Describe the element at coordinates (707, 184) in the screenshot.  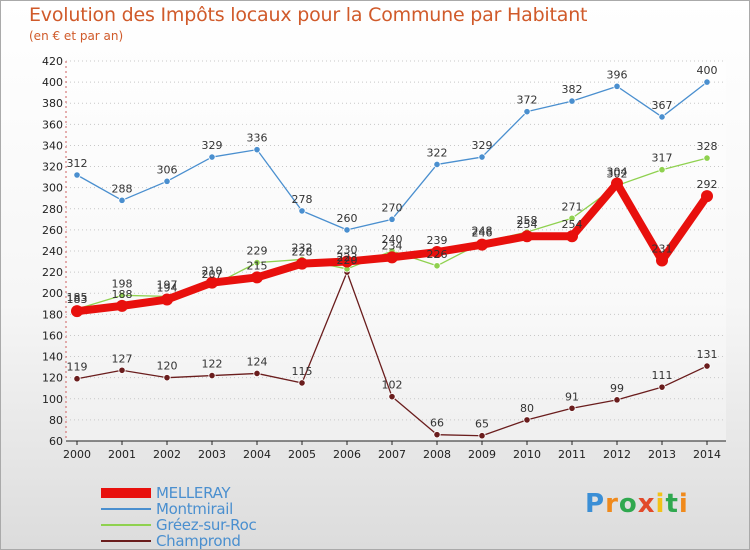
I see `data-label-melleray: 292` at that location.